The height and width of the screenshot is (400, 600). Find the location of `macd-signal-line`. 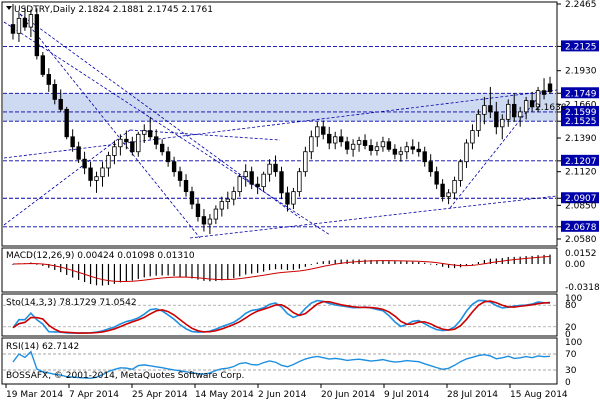

macd-signal-line is located at coordinates (281, 269).